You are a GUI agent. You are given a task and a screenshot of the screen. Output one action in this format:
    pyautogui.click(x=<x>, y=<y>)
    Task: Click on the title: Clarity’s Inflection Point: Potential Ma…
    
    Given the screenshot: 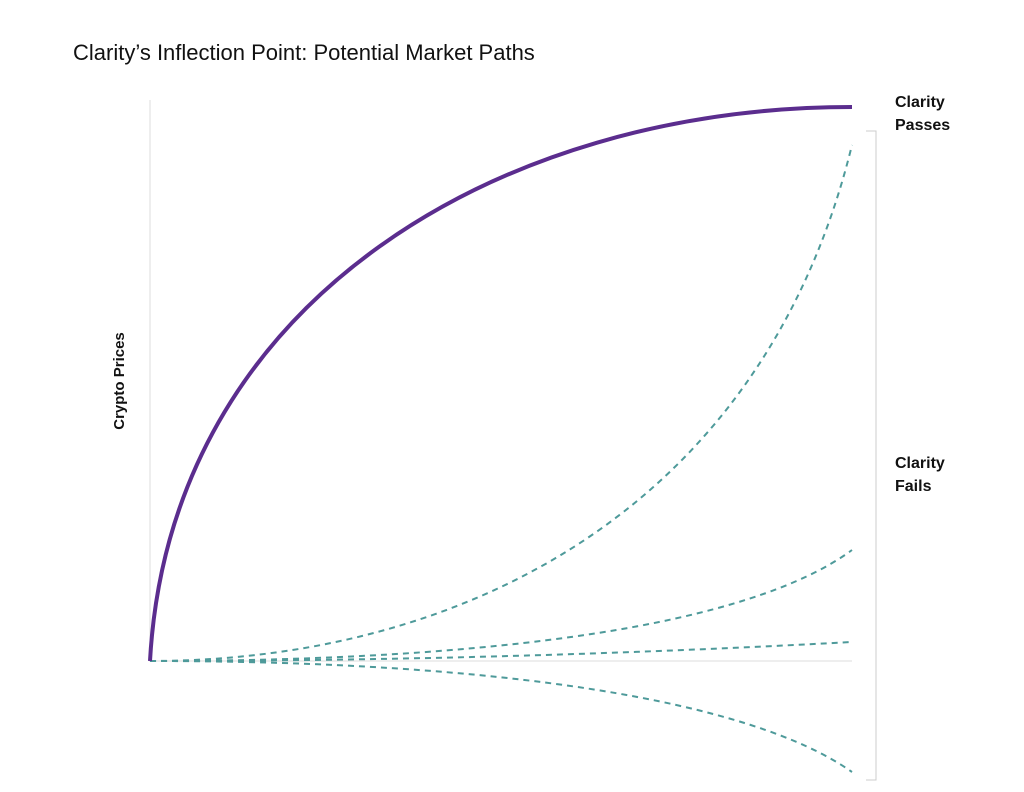 What is the action you would take?
    pyautogui.click(x=304, y=52)
    